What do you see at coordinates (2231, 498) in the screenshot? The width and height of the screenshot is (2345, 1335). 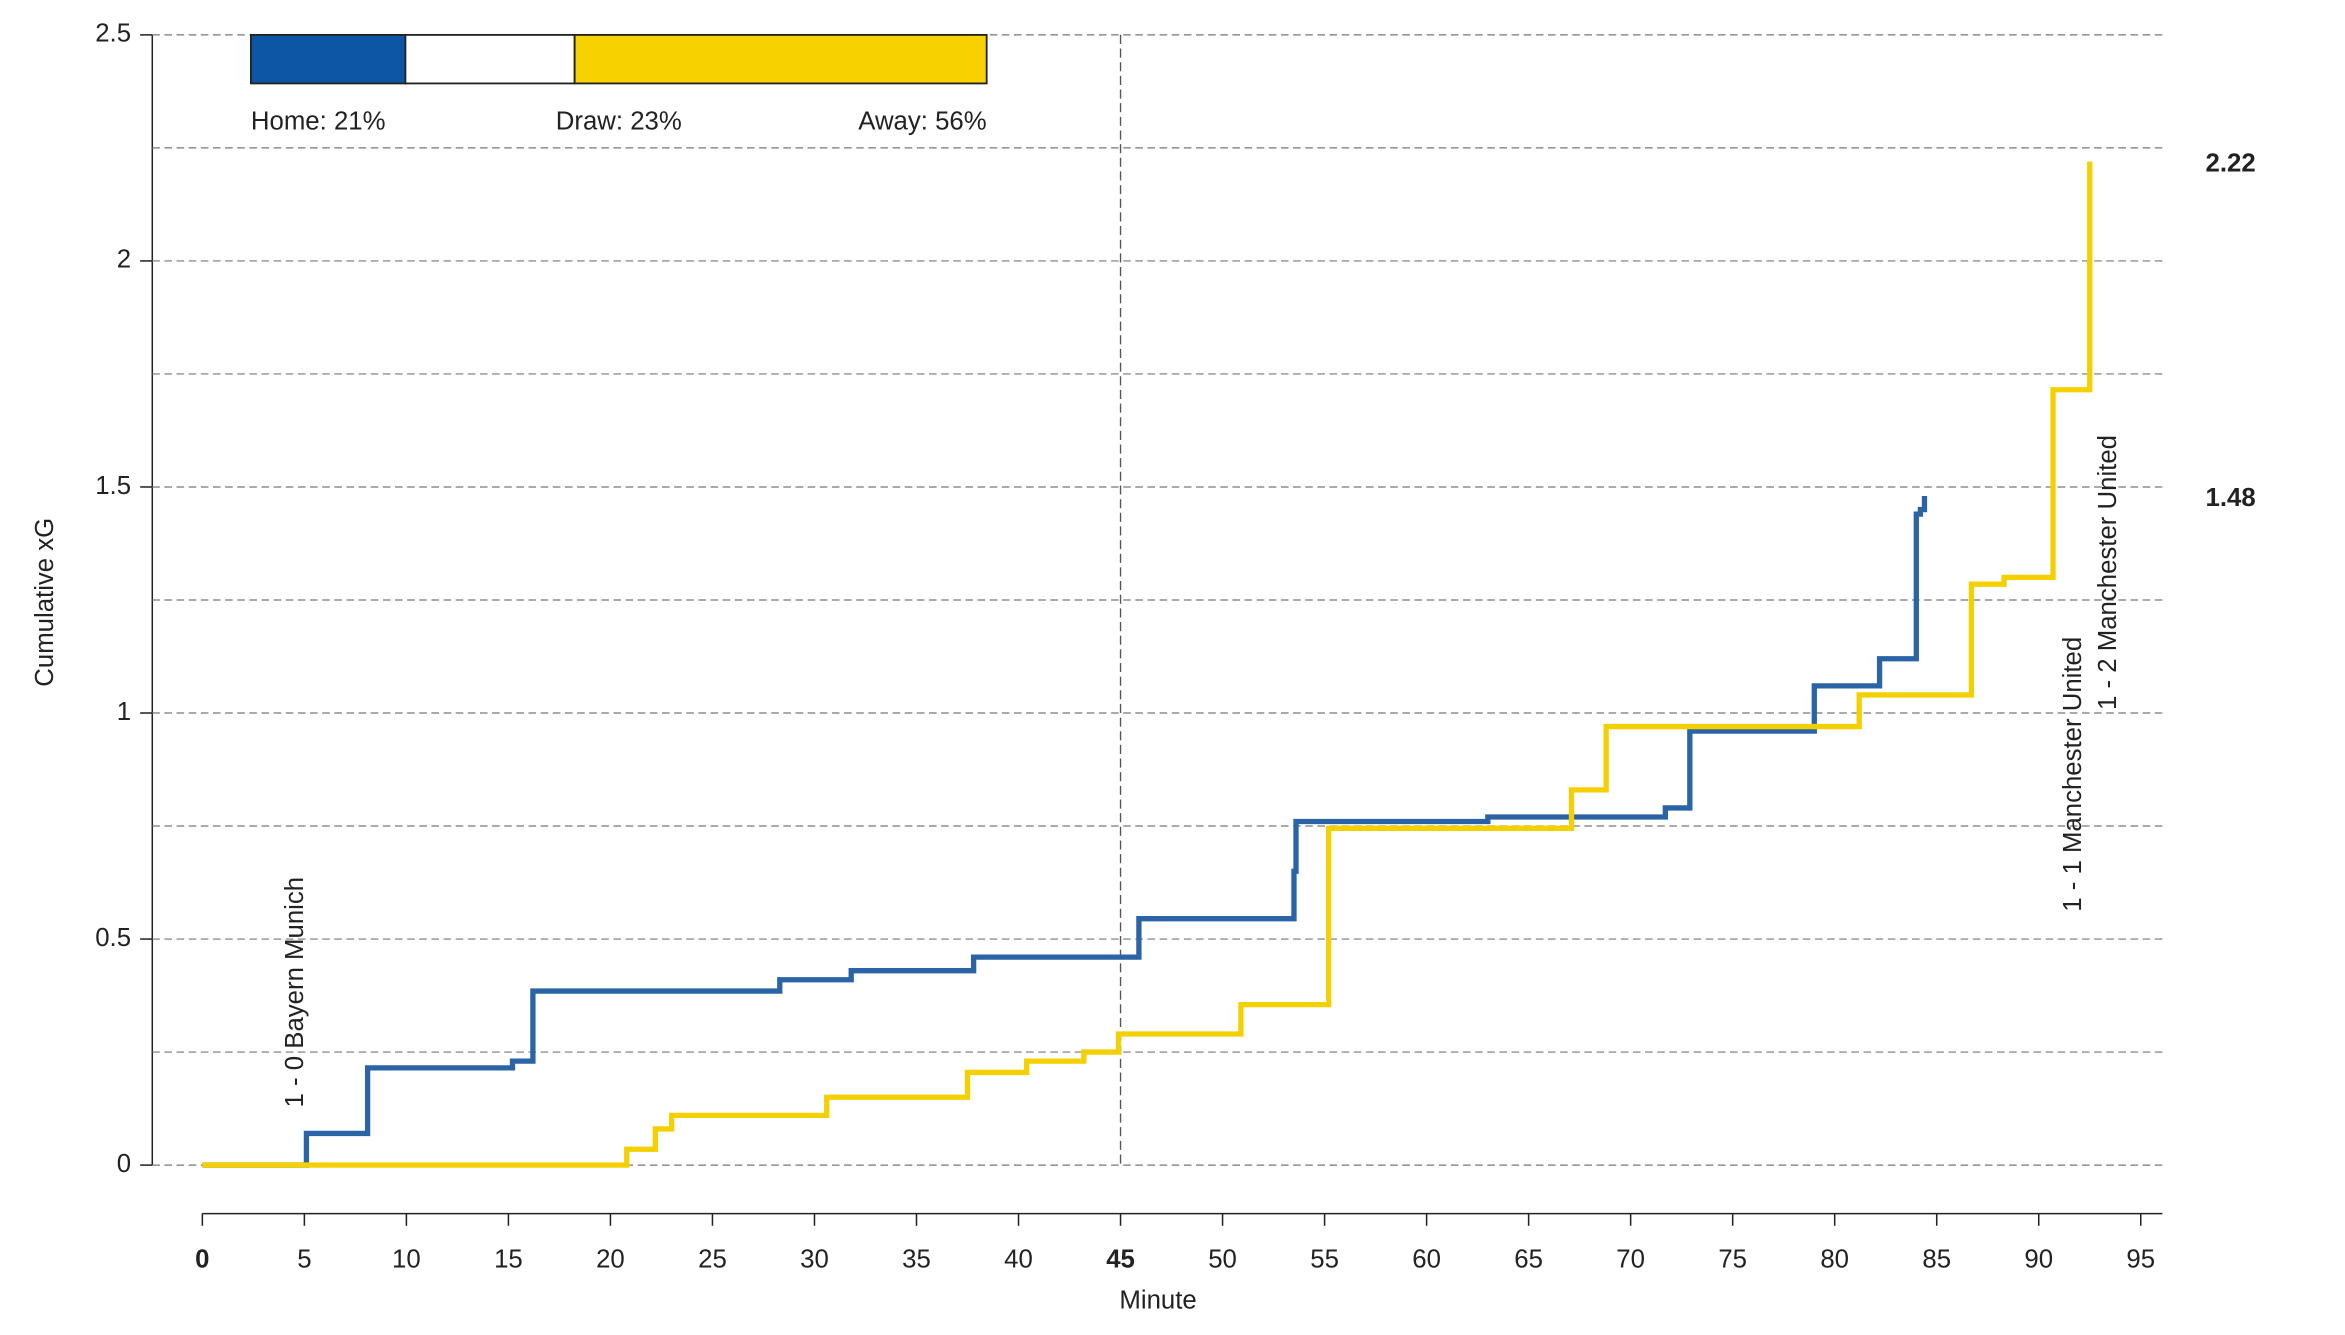 I see `final-xg-label: 1.48` at bounding box center [2231, 498].